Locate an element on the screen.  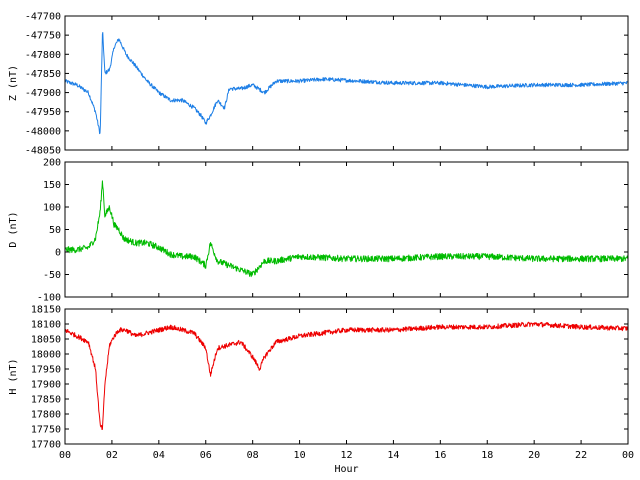
y-tick-label: 18000 is located at coordinates (46, 355).